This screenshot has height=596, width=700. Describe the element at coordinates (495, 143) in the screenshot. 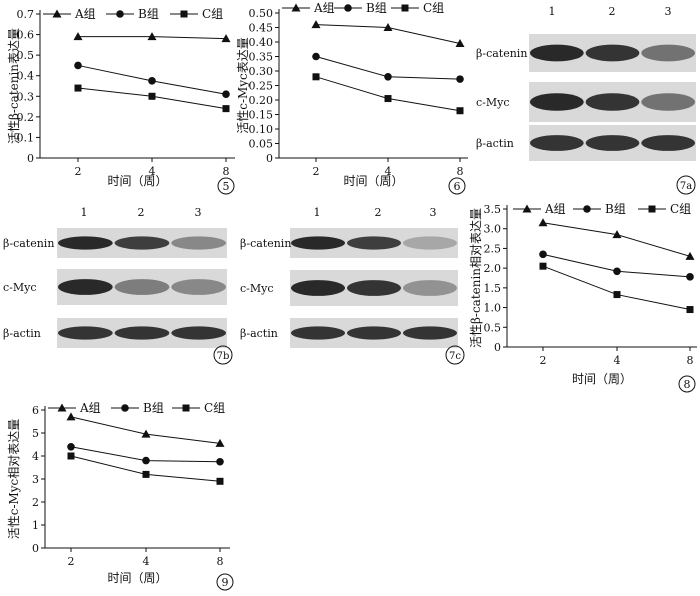

I see `blot-row-label: β-actin` at that location.